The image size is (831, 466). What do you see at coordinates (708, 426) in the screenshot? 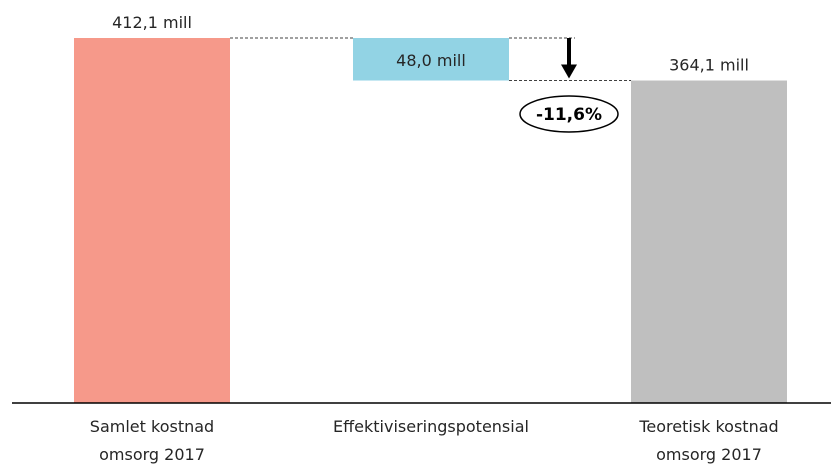
I see `category-label: Teoretisk kostnad` at bounding box center [708, 426].